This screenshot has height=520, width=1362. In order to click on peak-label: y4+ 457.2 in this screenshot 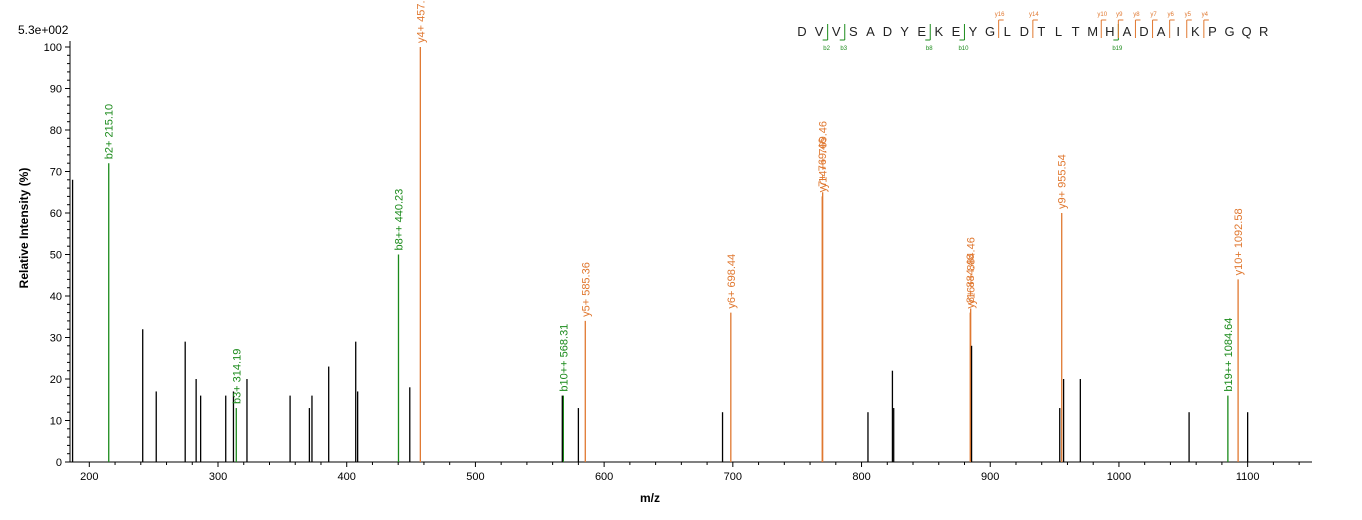, I will do `click(421, 21)`.